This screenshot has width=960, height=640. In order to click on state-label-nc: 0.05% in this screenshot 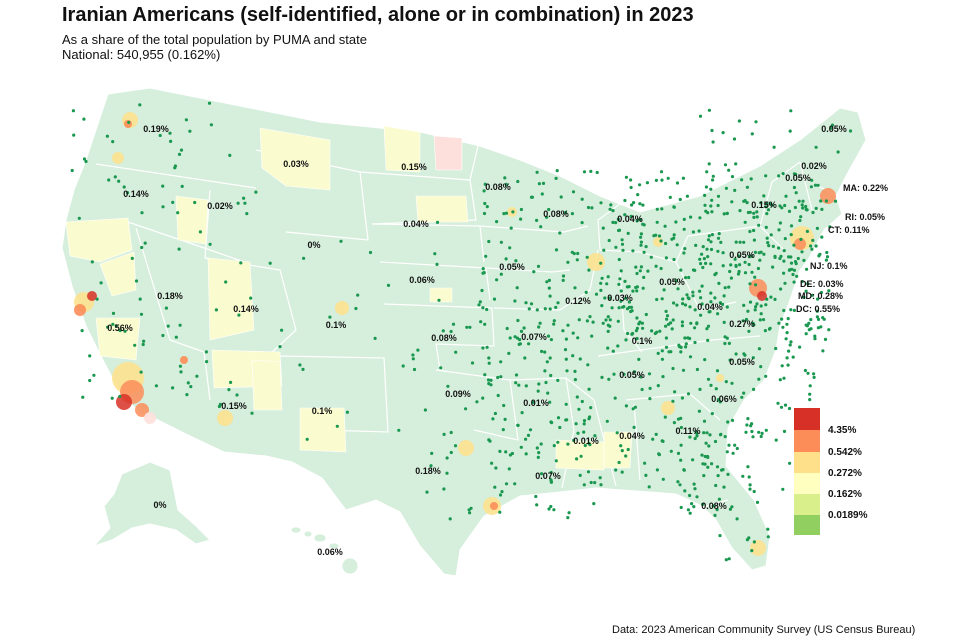, I will do `click(742, 362)`.